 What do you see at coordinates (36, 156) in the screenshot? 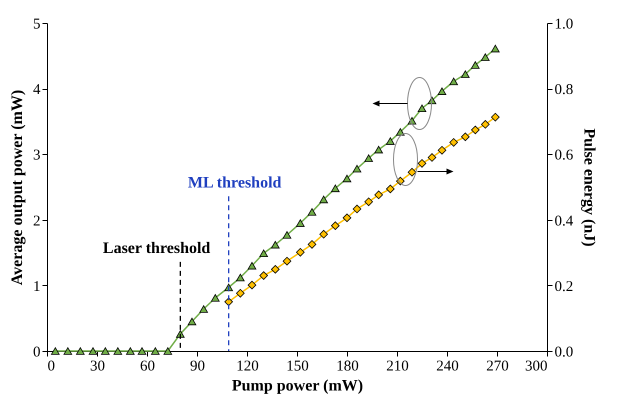
I see `y-tick-label: 3` at bounding box center [36, 156].